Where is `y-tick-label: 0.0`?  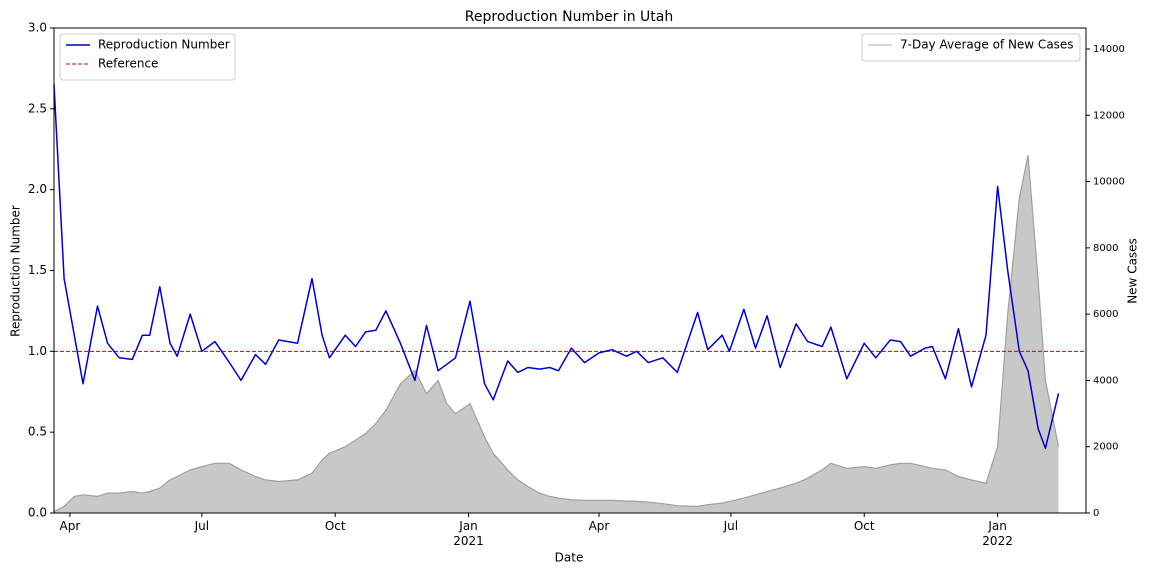 y-tick-label: 0.0 is located at coordinates (37, 513).